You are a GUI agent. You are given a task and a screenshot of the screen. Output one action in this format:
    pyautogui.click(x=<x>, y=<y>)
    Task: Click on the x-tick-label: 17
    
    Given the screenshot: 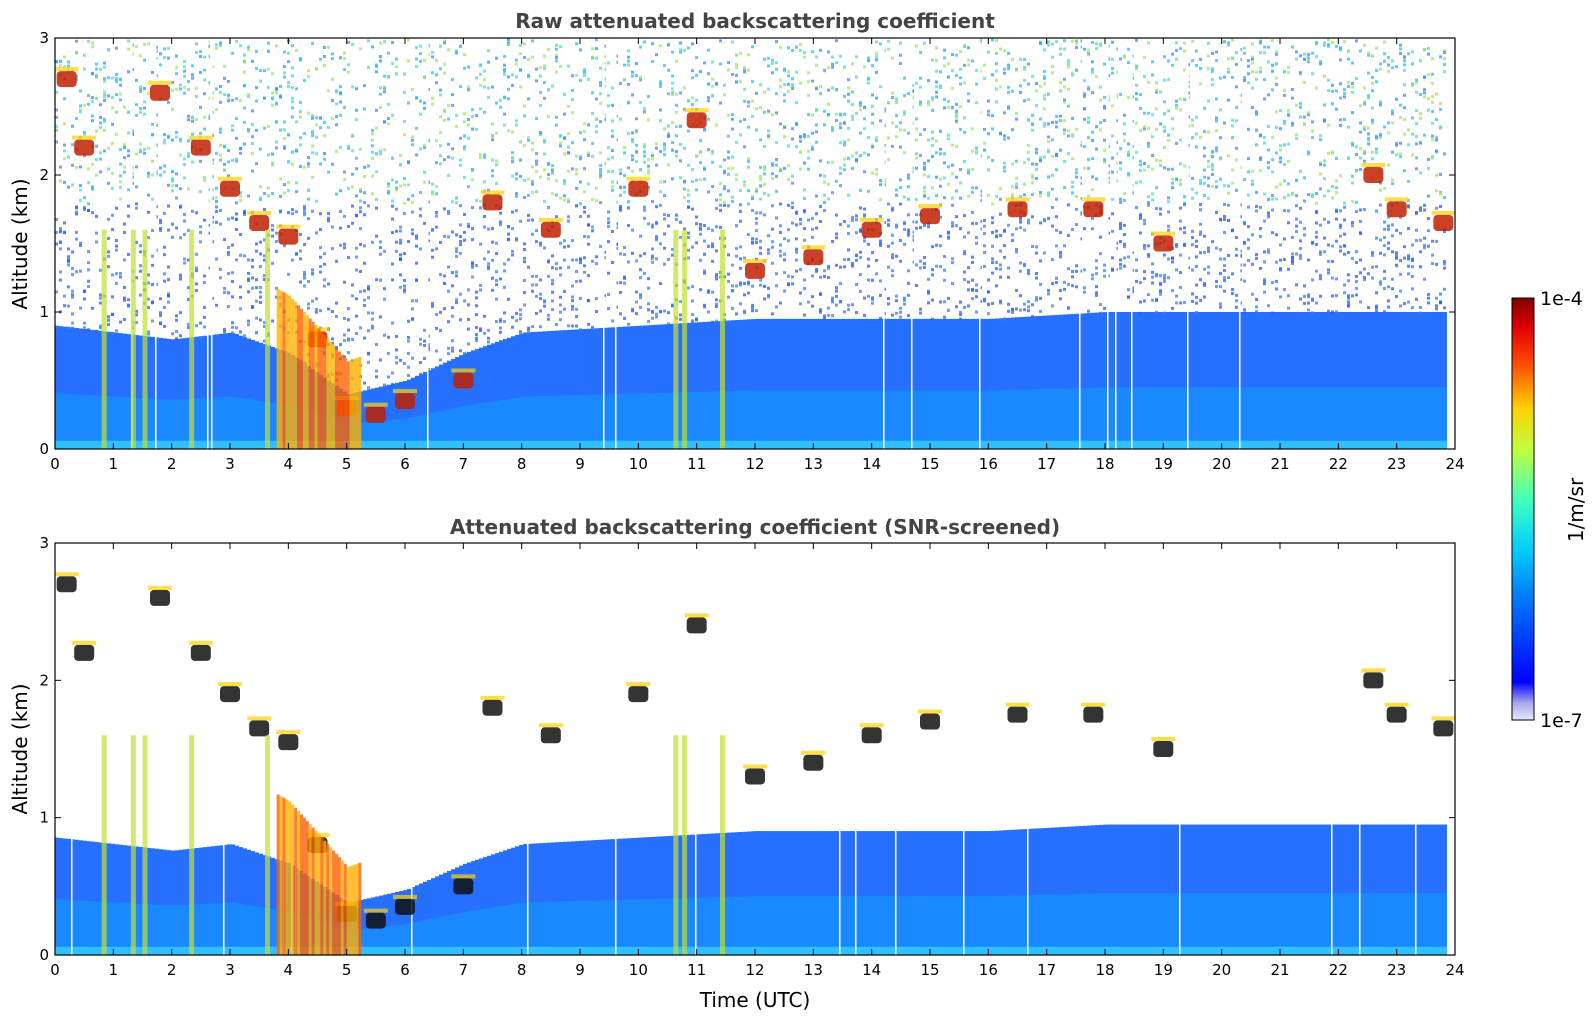 What is the action you would take?
    pyautogui.click(x=1046, y=970)
    